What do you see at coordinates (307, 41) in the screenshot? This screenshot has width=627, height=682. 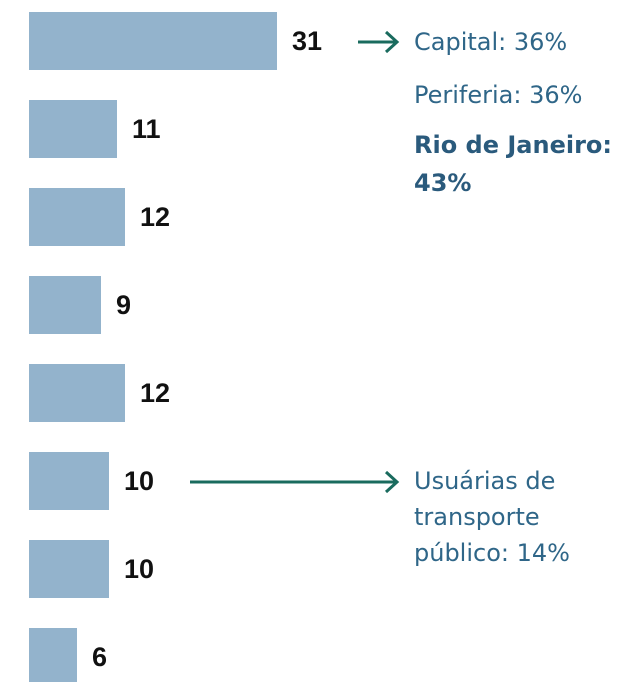 I see `value-label: 31` at bounding box center [307, 41].